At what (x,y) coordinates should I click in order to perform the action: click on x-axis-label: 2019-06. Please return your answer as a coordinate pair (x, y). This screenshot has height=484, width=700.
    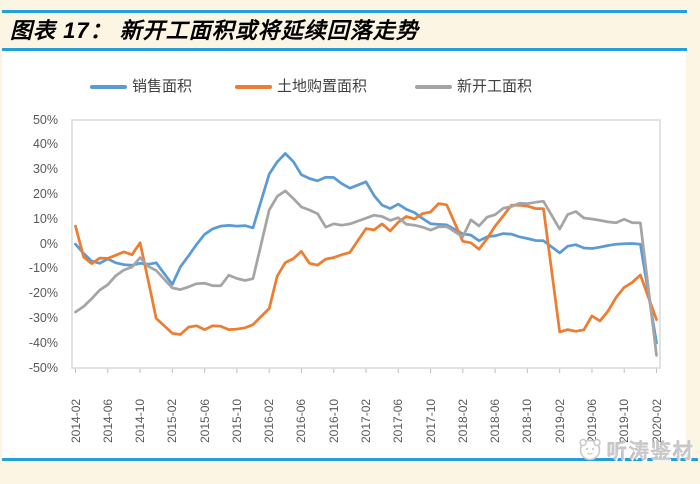
    Looking at the image, I should click on (591, 420).